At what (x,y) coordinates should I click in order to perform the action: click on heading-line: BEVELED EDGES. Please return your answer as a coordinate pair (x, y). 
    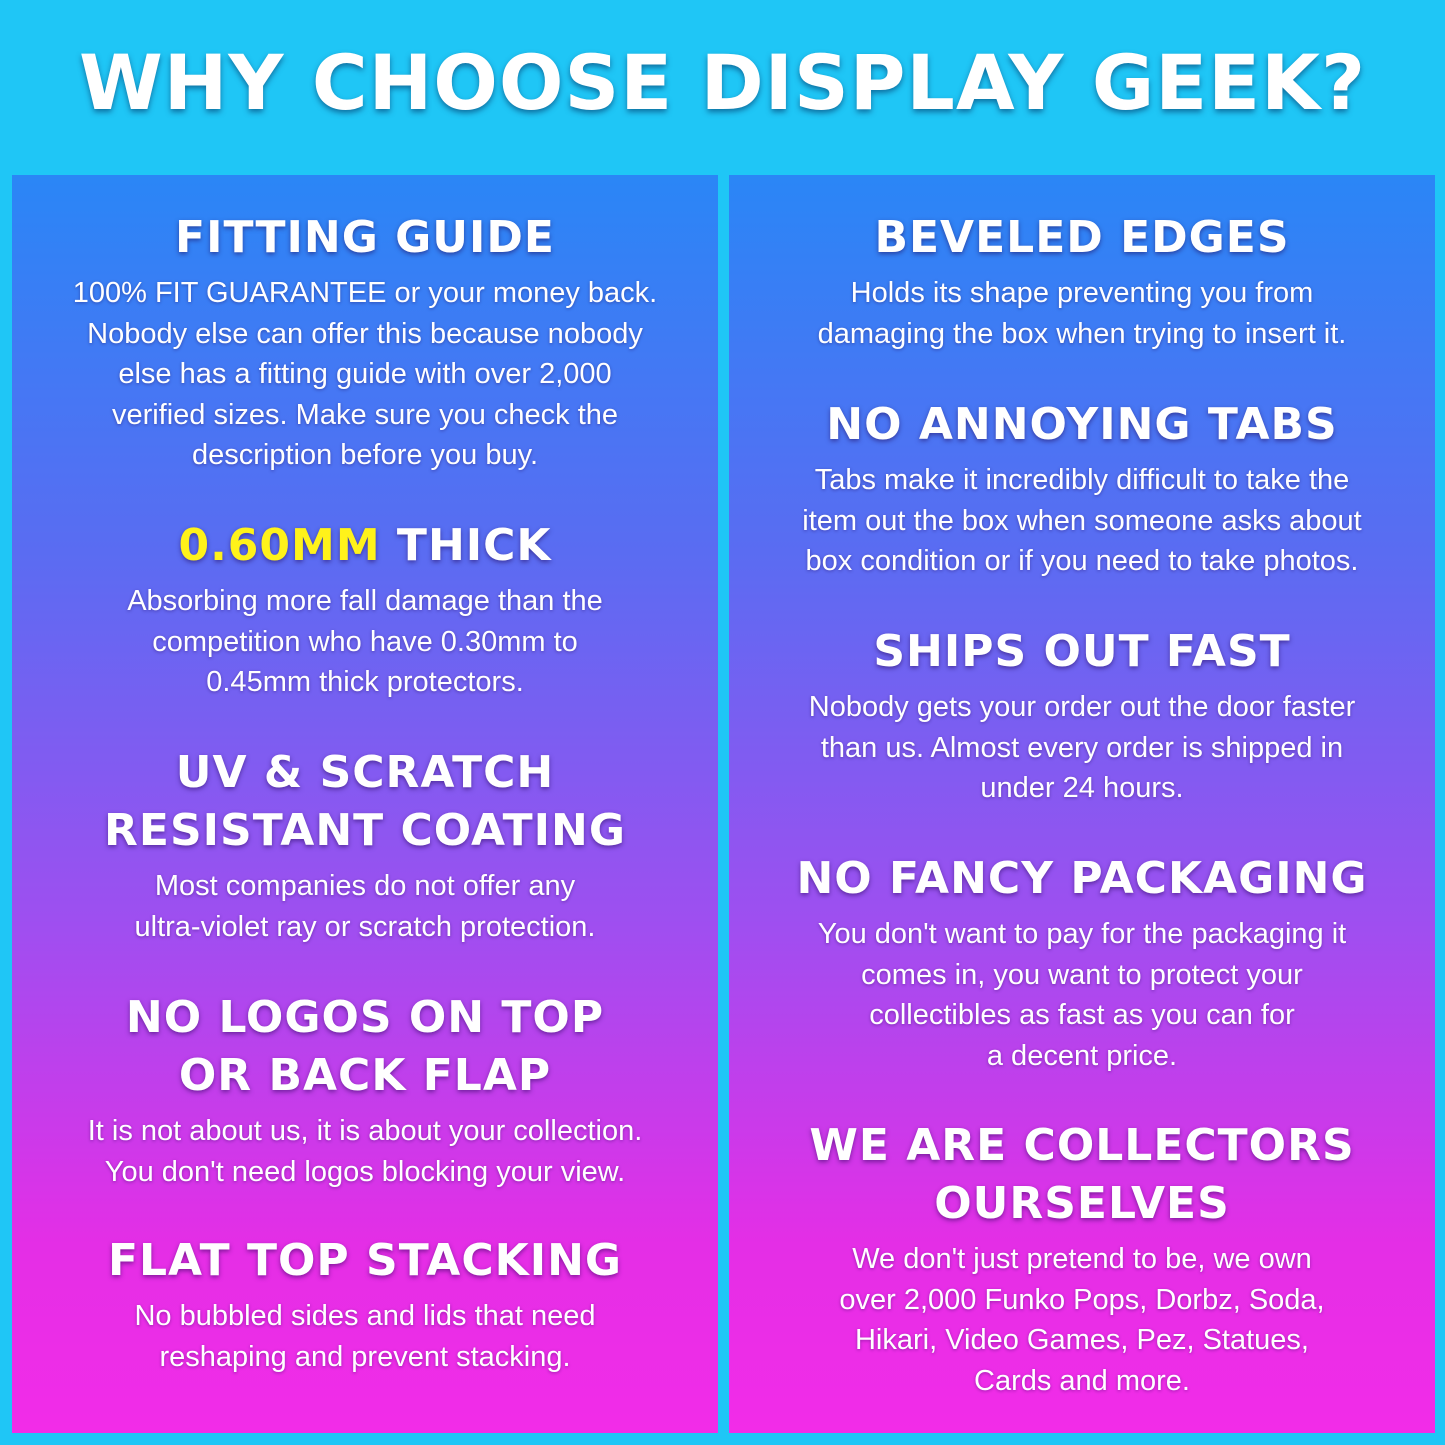
    Looking at the image, I should click on (1082, 237).